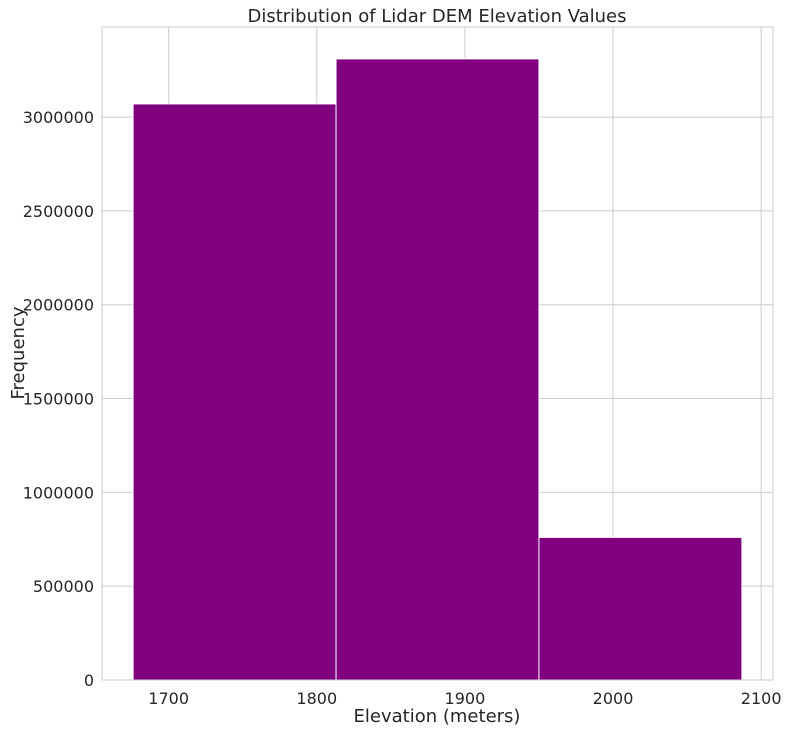 The width and height of the screenshot is (785, 733). I want to click on y-tick-label: 1000000, so click(58, 492).